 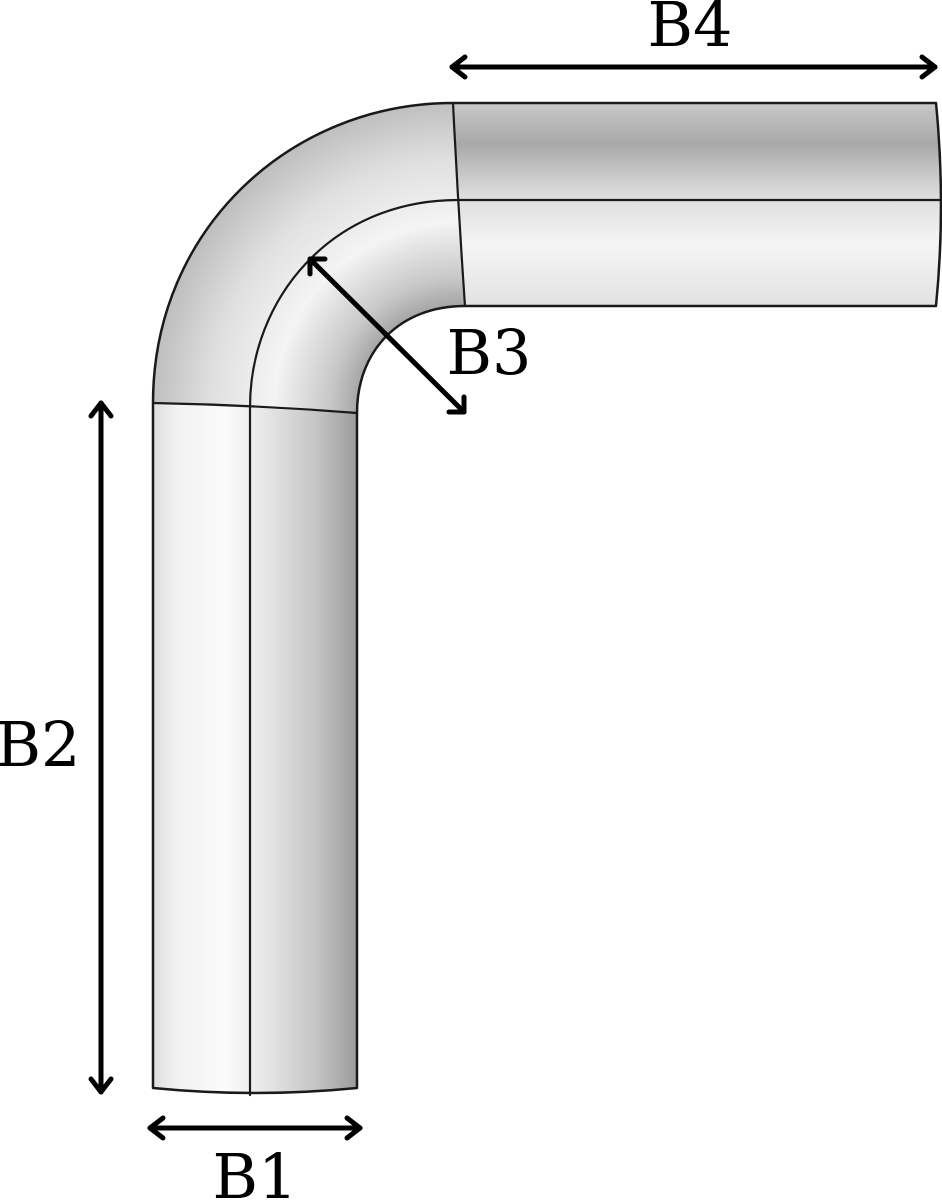 I want to click on b3-arrowhead-upper, so click(x=317, y=266).